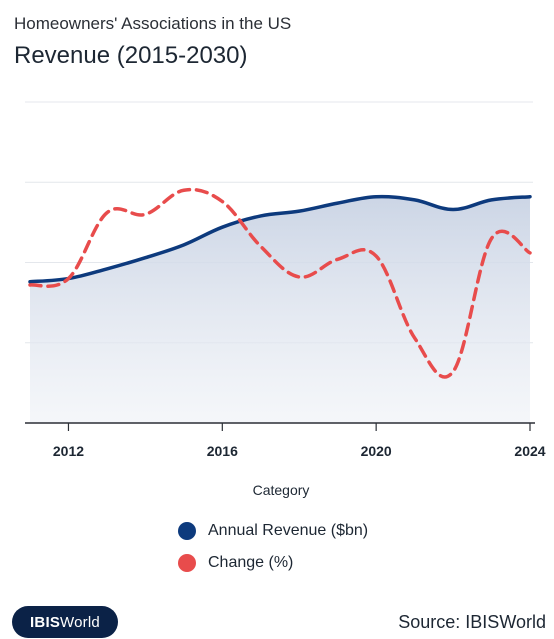 This screenshot has width=554, height=639. I want to click on legend-label-annual-revenue: Annual Revenue ($bn), so click(288, 530).